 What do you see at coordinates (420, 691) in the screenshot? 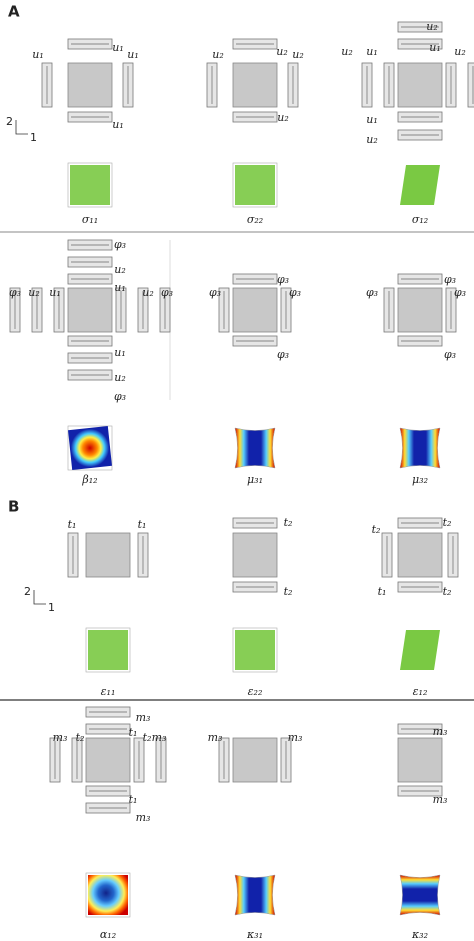
I see `mode-caption: ε₁₂` at bounding box center [420, 691].